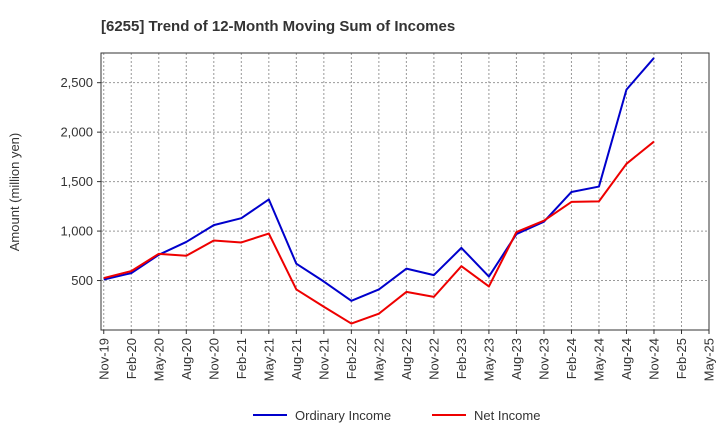  What do you see at coordinates (406, 359) in the screenshot?
I see `x-tick-label: Aug-22` at bounding box center [406, 359].